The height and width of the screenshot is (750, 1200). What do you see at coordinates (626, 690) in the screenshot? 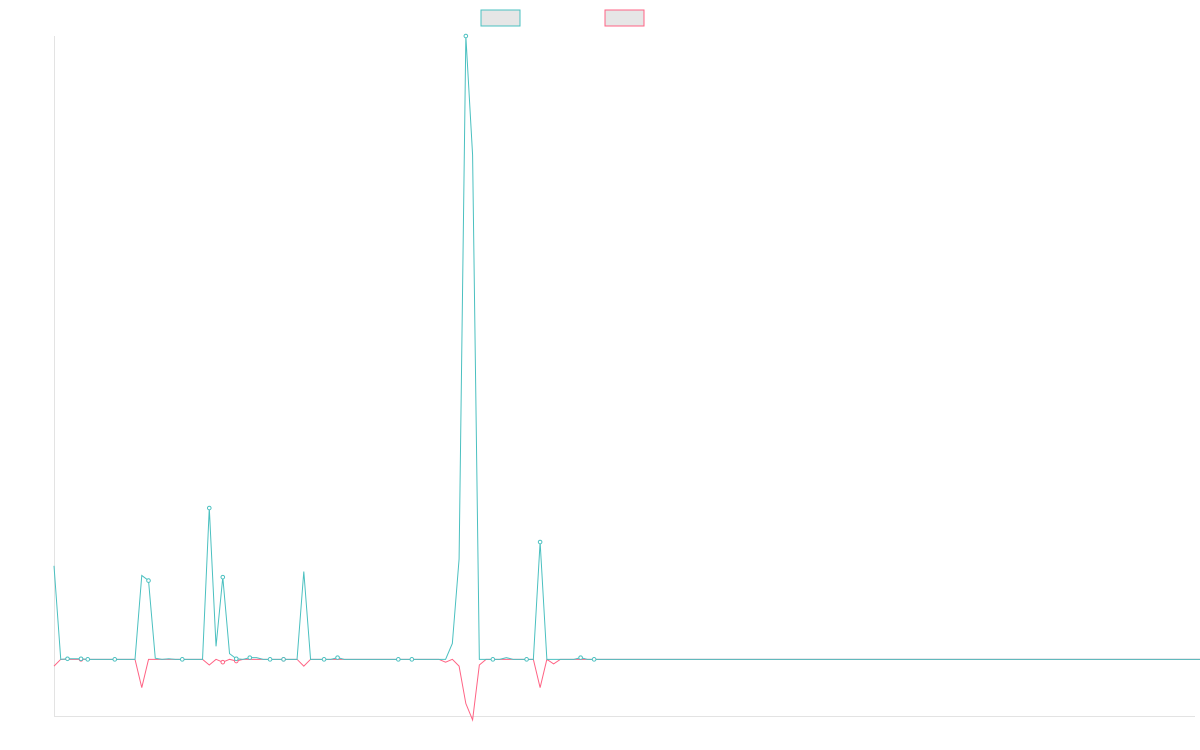
I see `series-line-b` at bounding box center [626, 690].